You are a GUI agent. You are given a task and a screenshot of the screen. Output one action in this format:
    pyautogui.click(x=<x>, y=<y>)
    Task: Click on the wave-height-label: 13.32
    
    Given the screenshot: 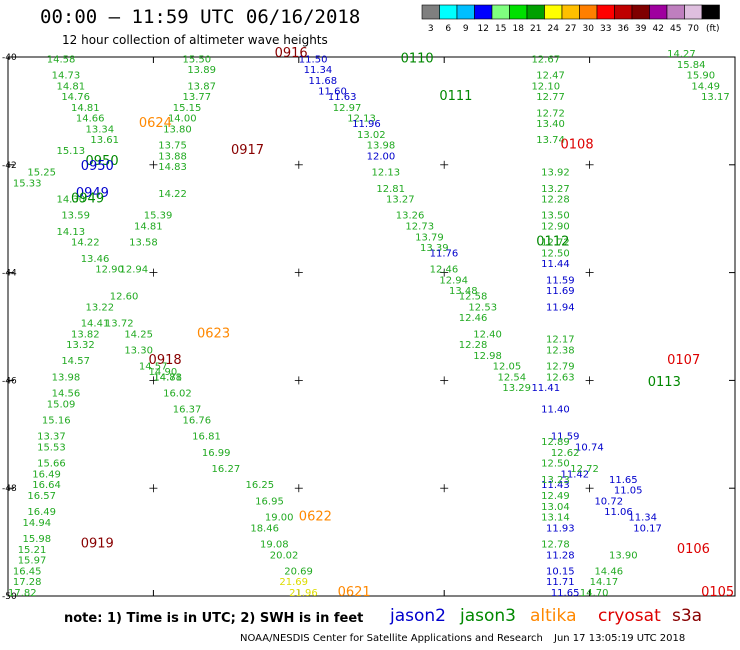 What is the action you would take?
    pyautogui.click(x=80, y=345)
    